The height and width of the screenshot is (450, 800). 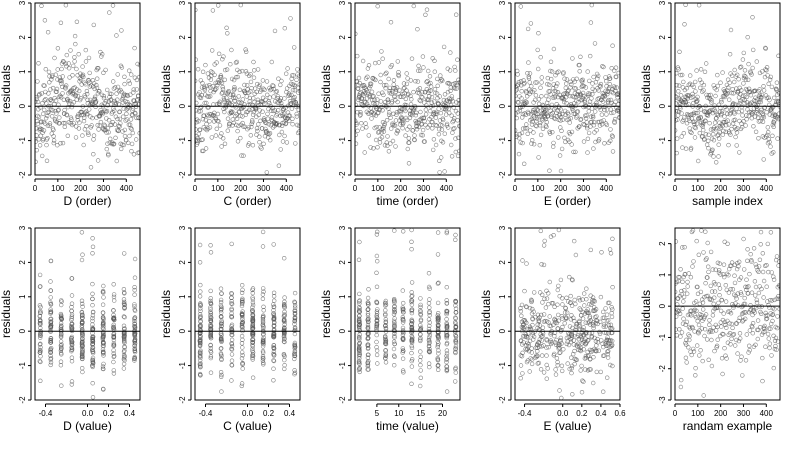 I want to click on x-tick-label: 200, so click(x=721, y=188).